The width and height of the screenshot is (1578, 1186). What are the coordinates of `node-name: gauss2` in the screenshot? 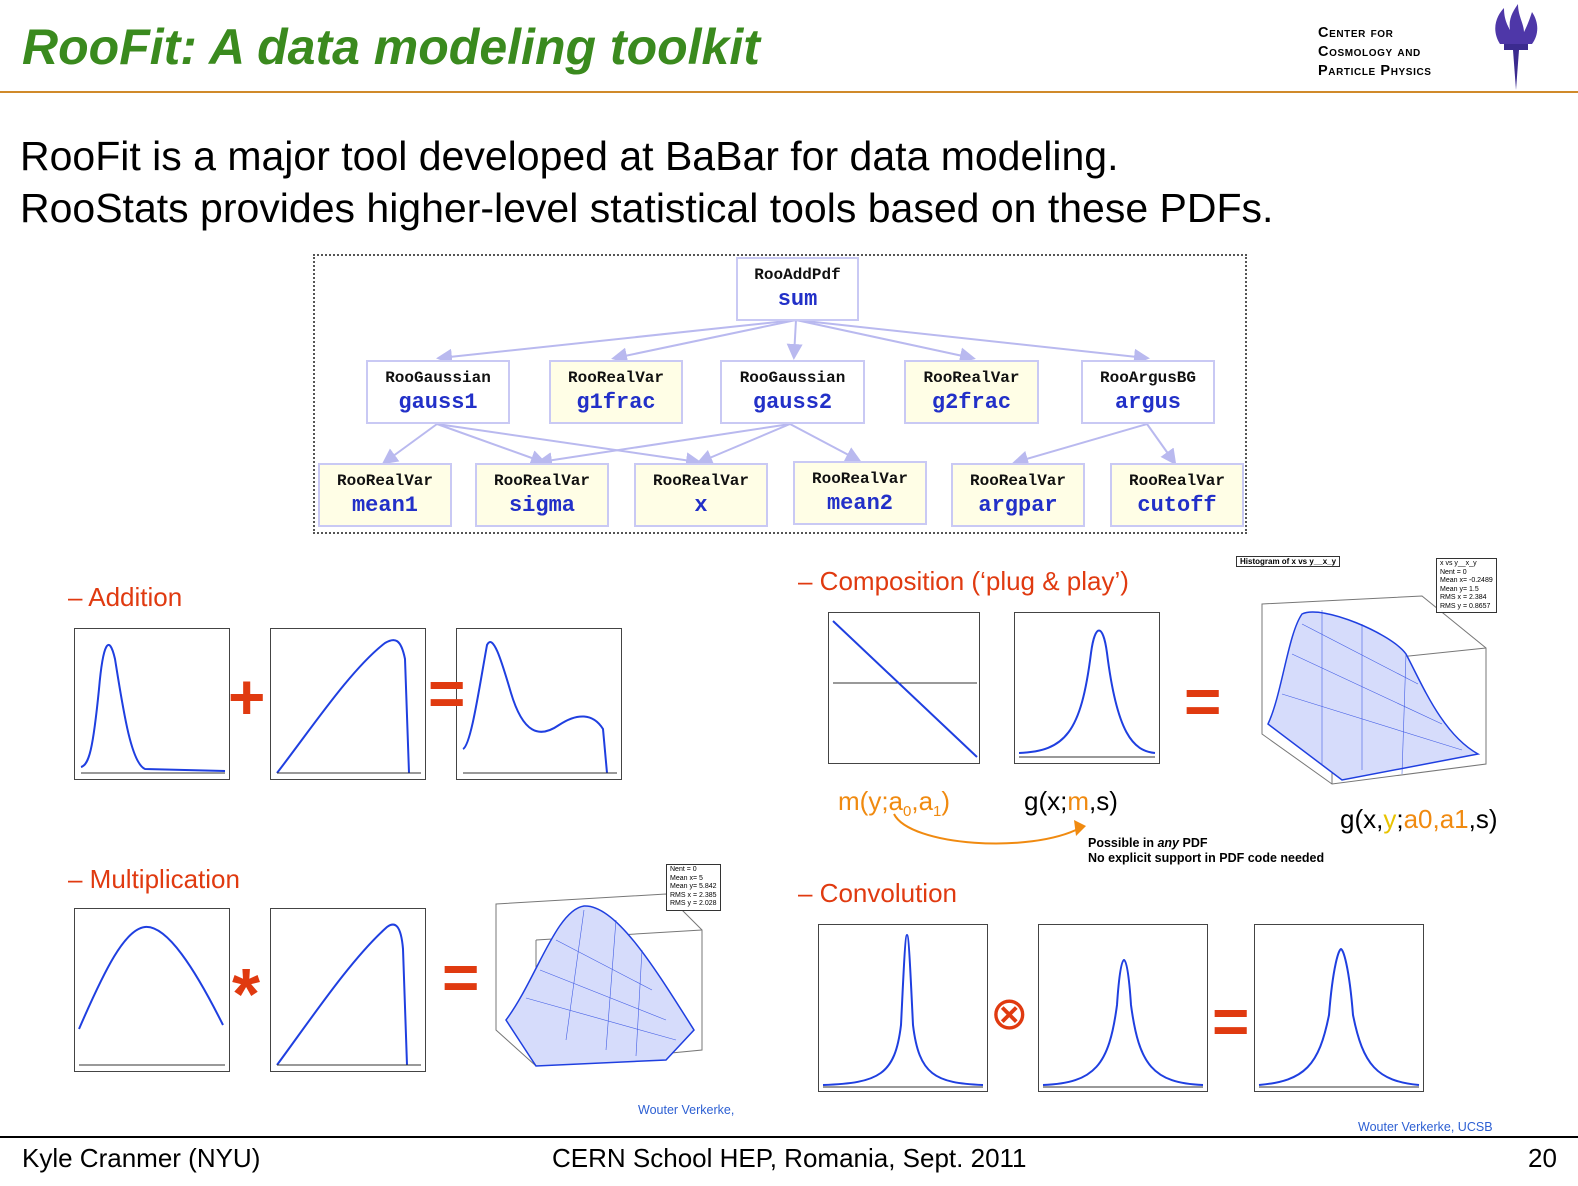 It's located at (792, 402).